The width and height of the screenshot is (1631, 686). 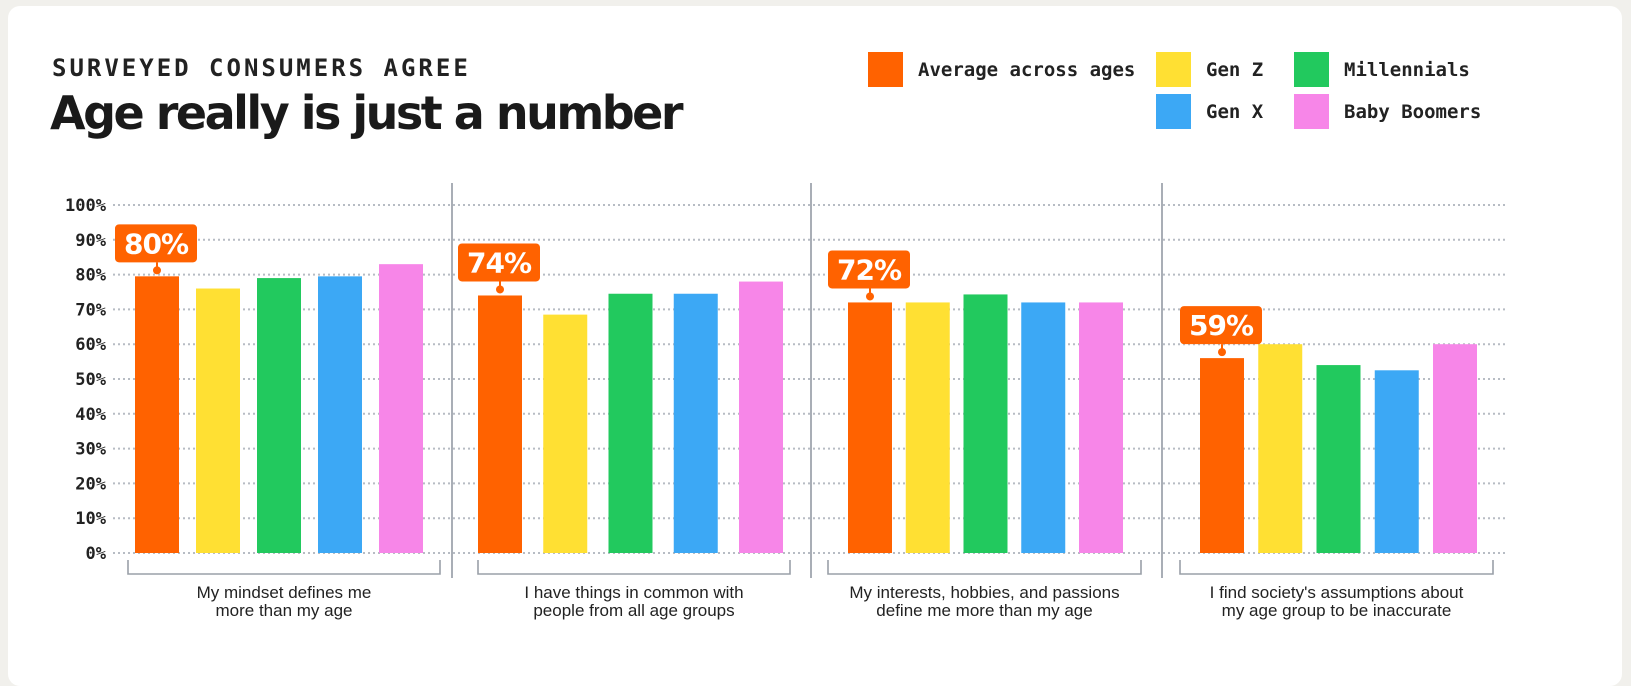 I want to click on legend-label-millennials: Millennials, so click(x=1407, y=70).